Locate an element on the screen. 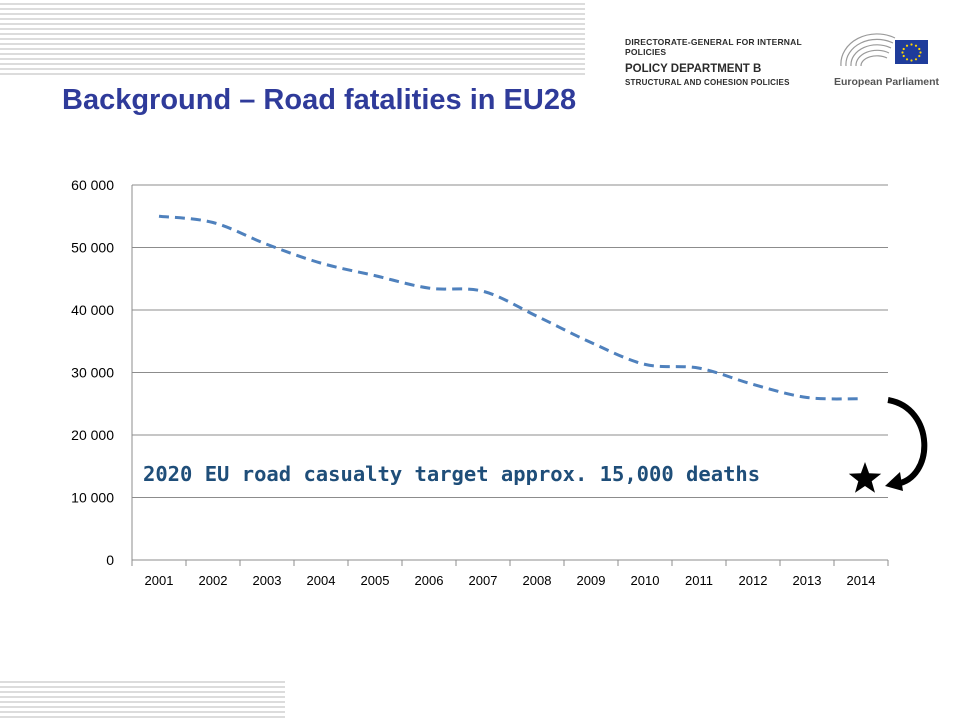  x-tick-label: 2014 is located at coordinates (861, 580).